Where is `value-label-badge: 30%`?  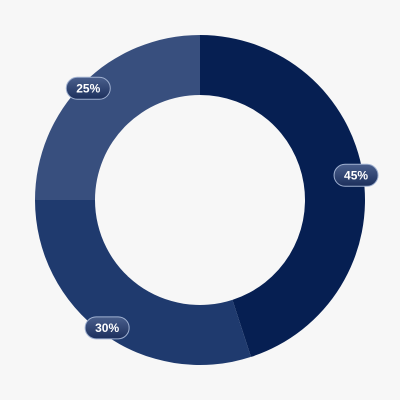
value-label-badge: 30% is located at coordinates (107, 328).